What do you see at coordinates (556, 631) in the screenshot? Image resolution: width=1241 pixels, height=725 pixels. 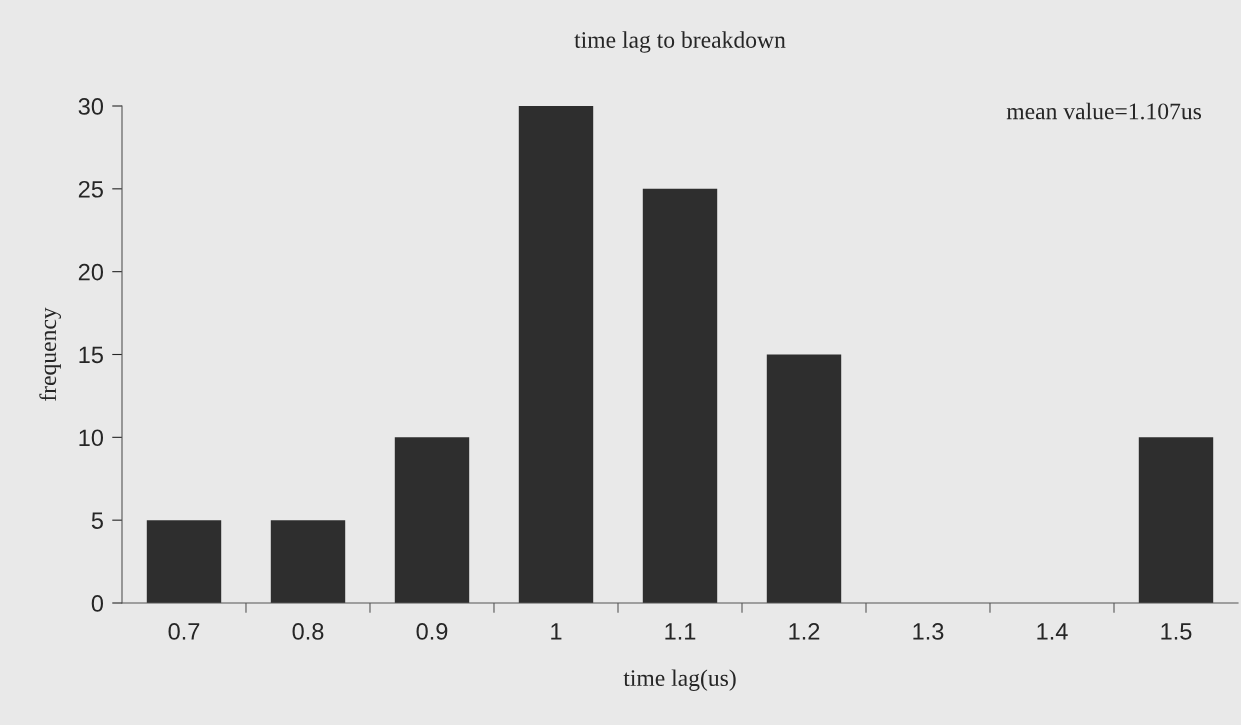 I see `x-tick-label: 1` at bounding box center [556, 631].